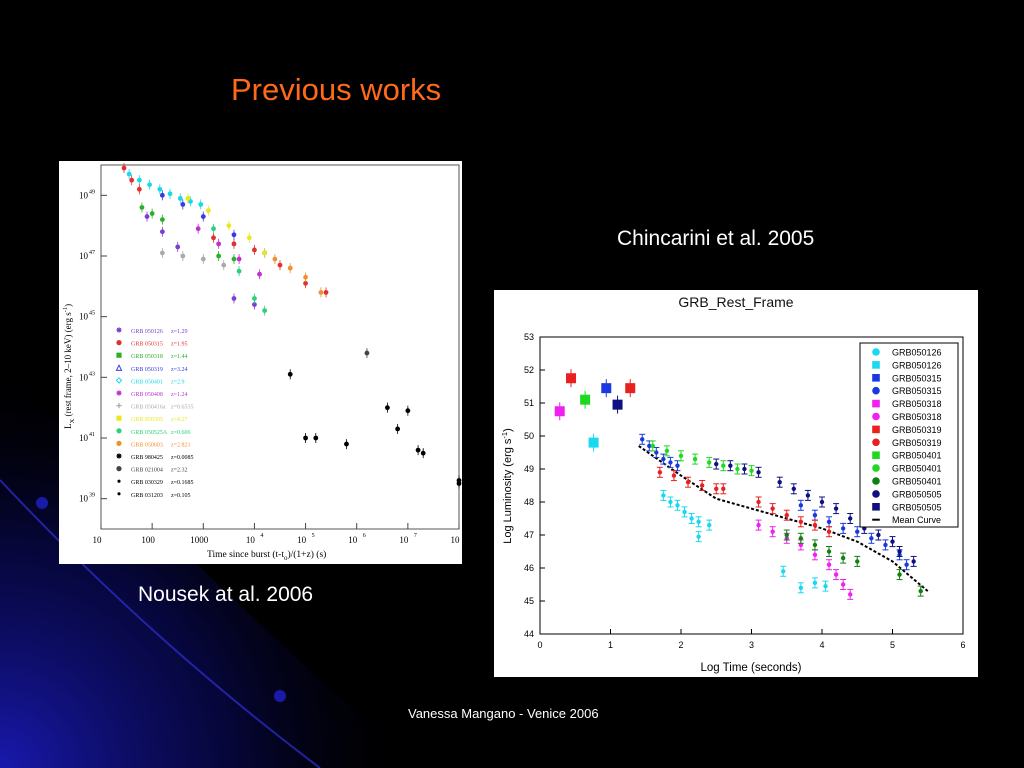 The image size is (1024, 768). I want to click on y-tick-exponent: 43, so click(92, 374).